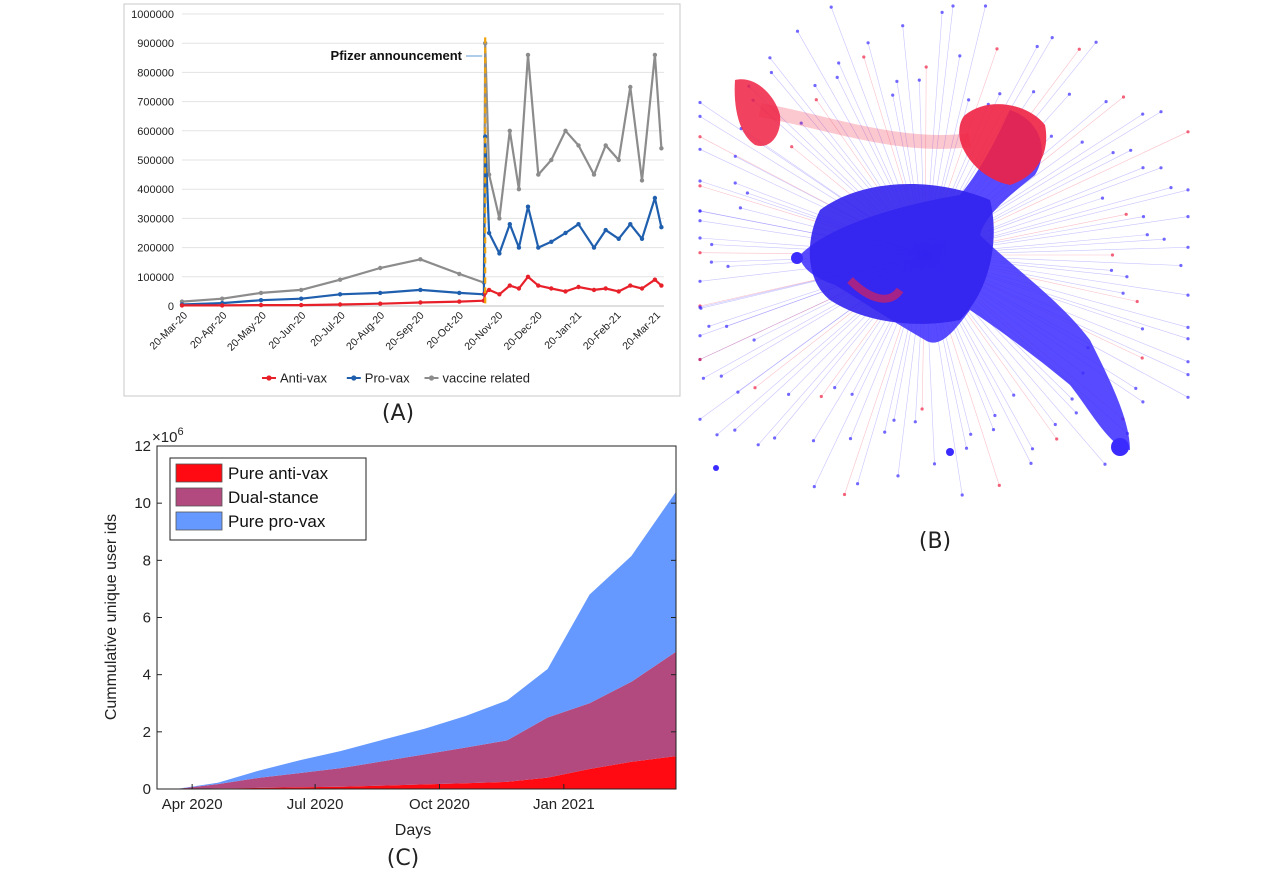 This screenshot has width=1280, height=877. I want to click on panel-a-legend-label: Pro-vax, so click(387, 378).